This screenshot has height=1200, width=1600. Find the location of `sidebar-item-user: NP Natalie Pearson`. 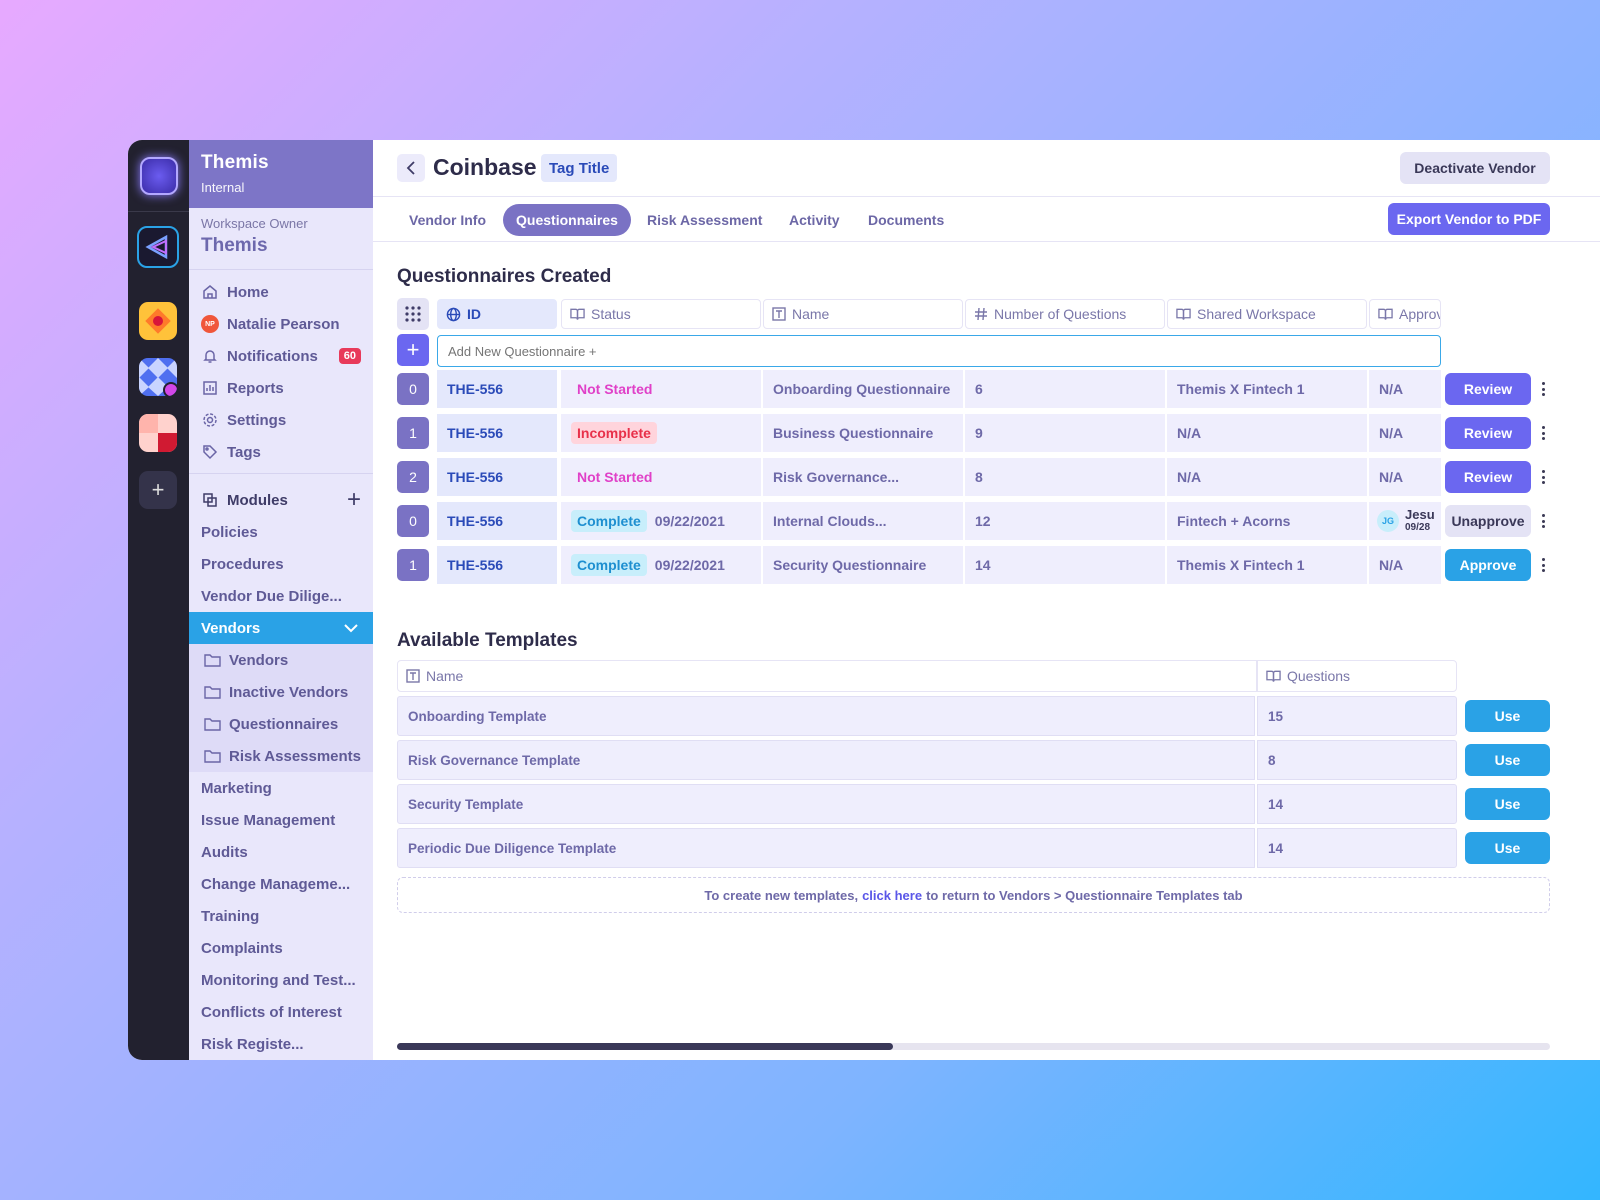

sidebar-item-user: NP Natalie Pearson is located at coordinates (281, 324).